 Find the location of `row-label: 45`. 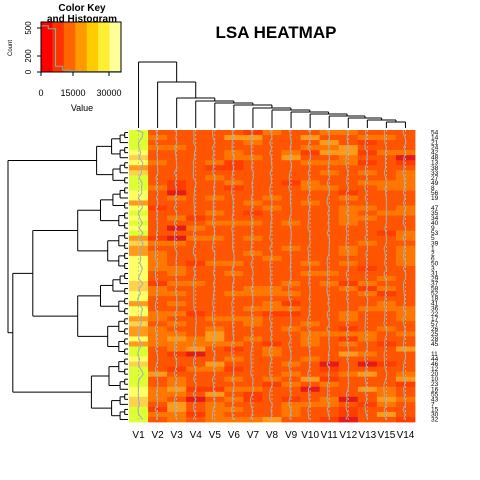

row-label: 45 is located at coordinates (435, 344).